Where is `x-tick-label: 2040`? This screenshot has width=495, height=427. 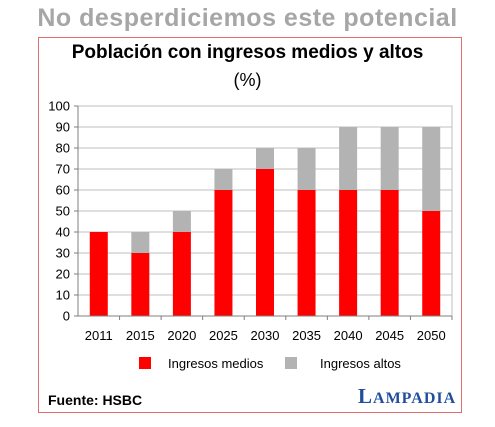
x-tick-label: 2040 is located at coordinates (348, 335).